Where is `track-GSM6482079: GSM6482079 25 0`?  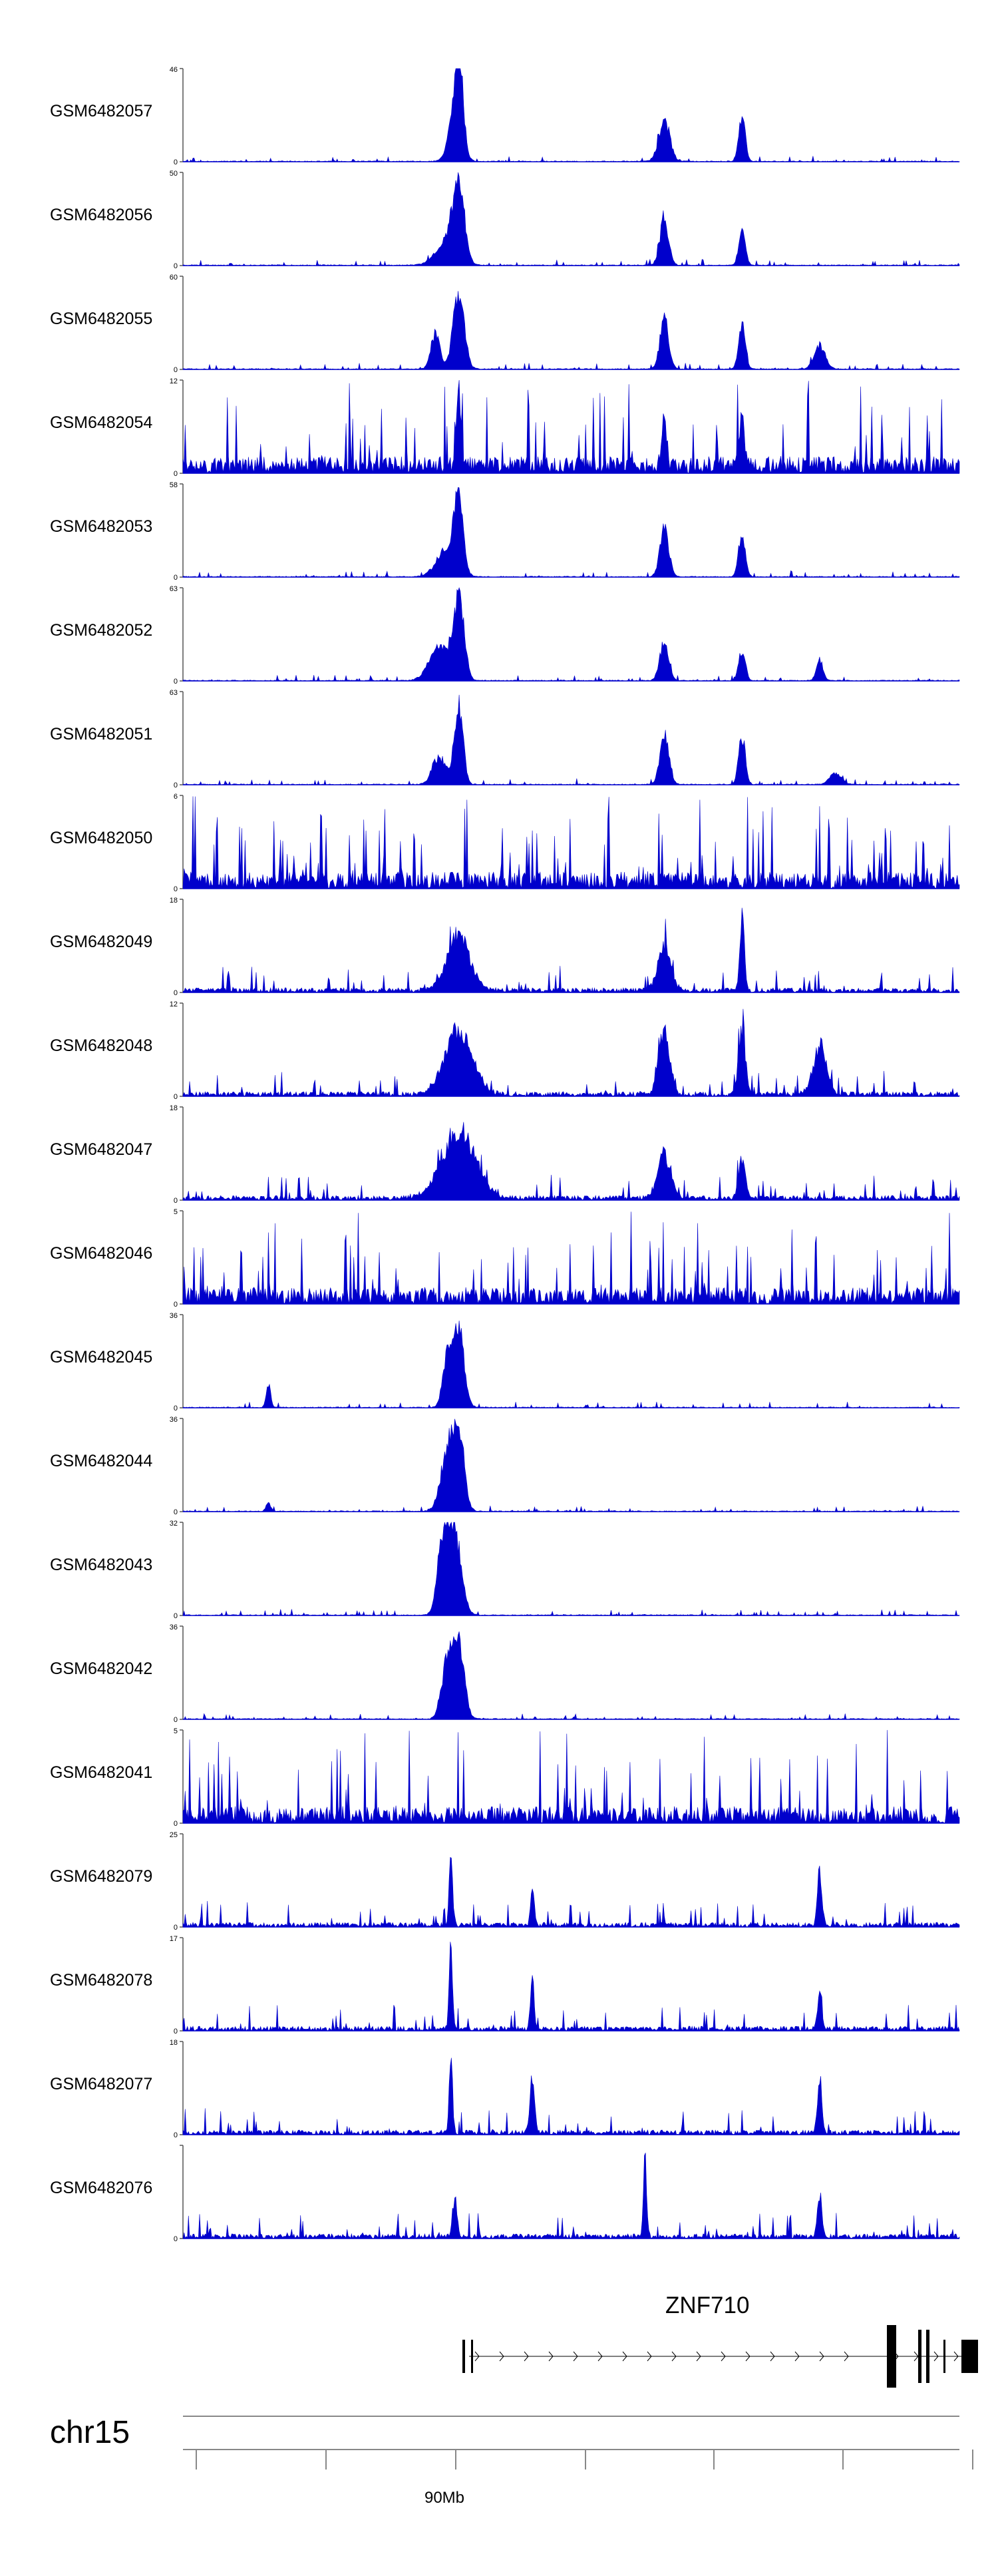
track-GSM6482079: GSM6482079 25 0 is located at coordinates (505, 1881).